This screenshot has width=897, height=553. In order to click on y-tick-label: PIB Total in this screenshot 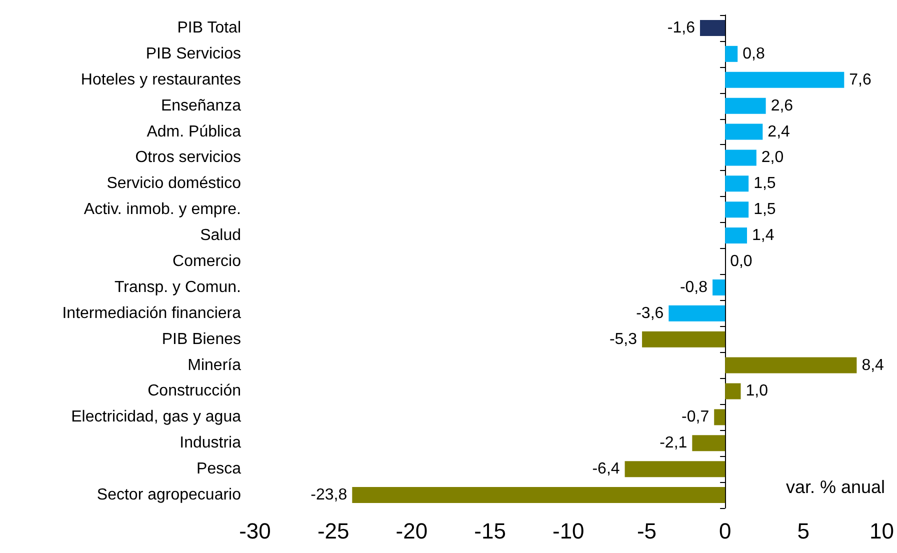, I will do `click(209, 27)`.